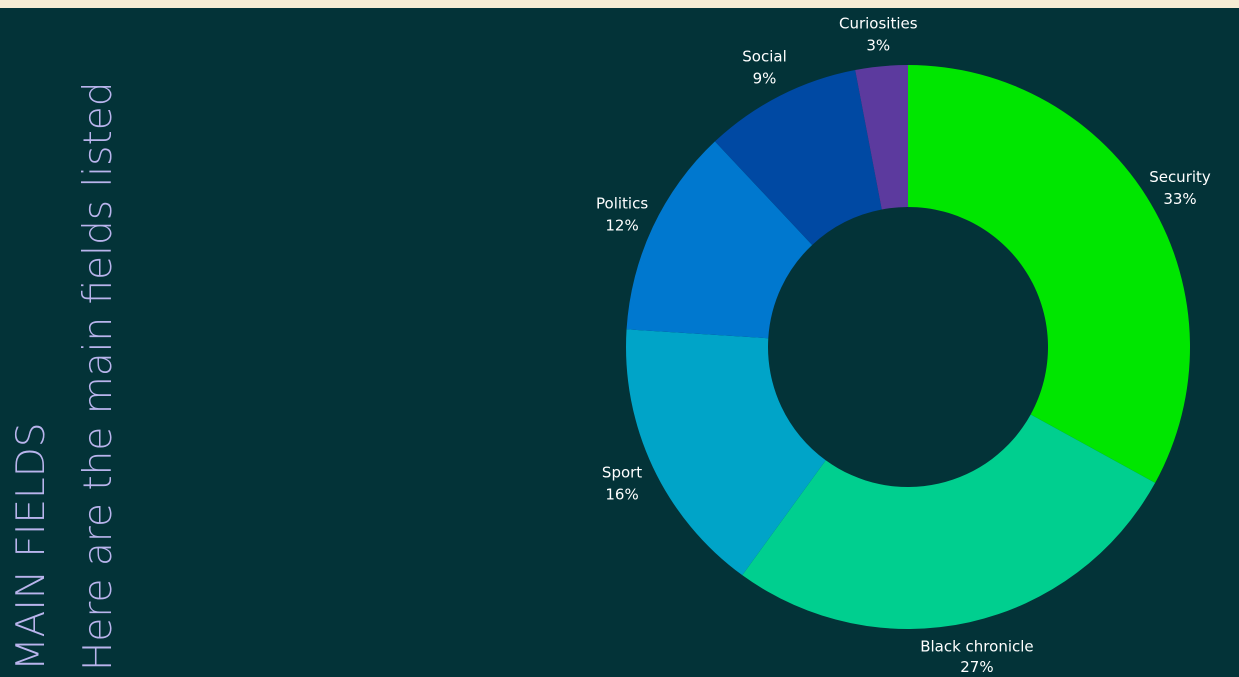 This screenshot has width=1239, height=677. Describe the element at coordinates (619, 4) in the screenshot. I see `top-strip` at that location.